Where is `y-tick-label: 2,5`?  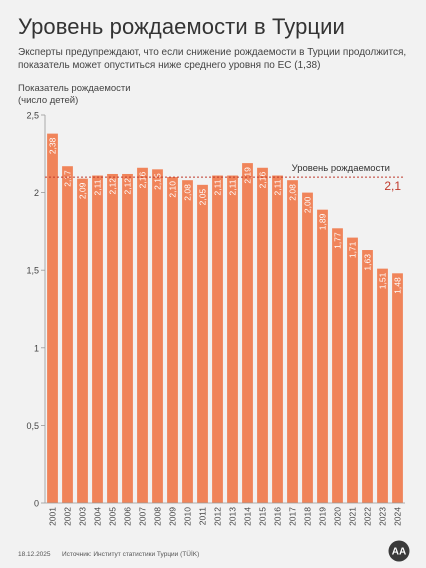 y-tick-label: 2,5 is located at coordinates (32, 116).